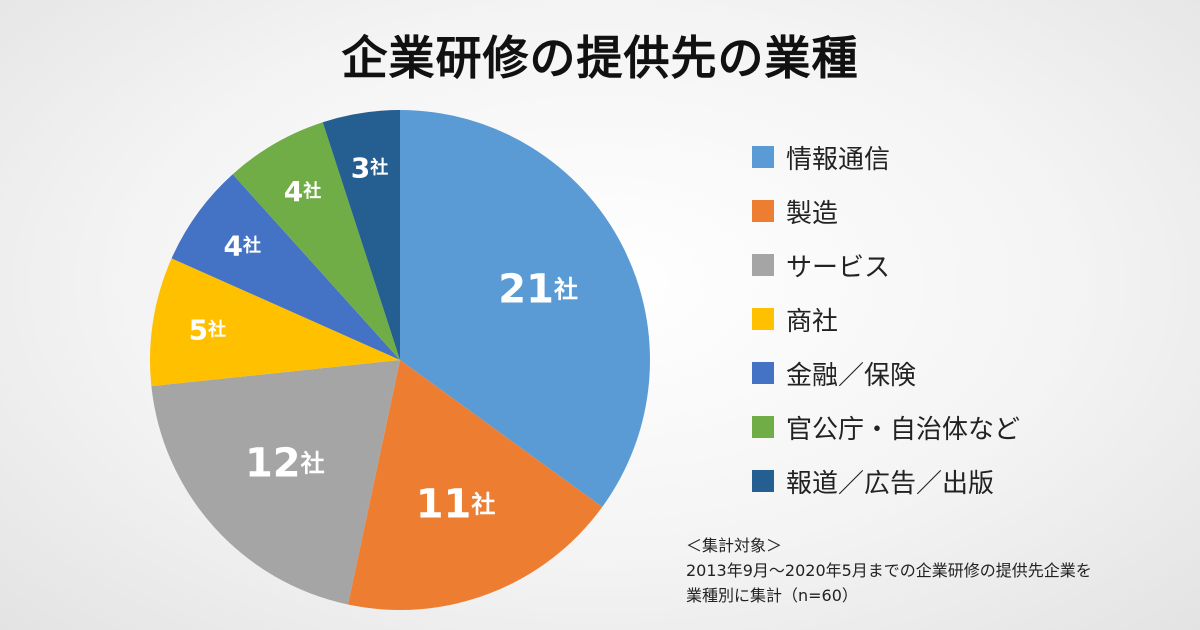 This screenshot has height=630, width=1200. What do you see at coordinates (772, 595) in the screenshot?
I see `footnote-line-2: 業種別に集計（n=60）` at bounding box center [772, 595].